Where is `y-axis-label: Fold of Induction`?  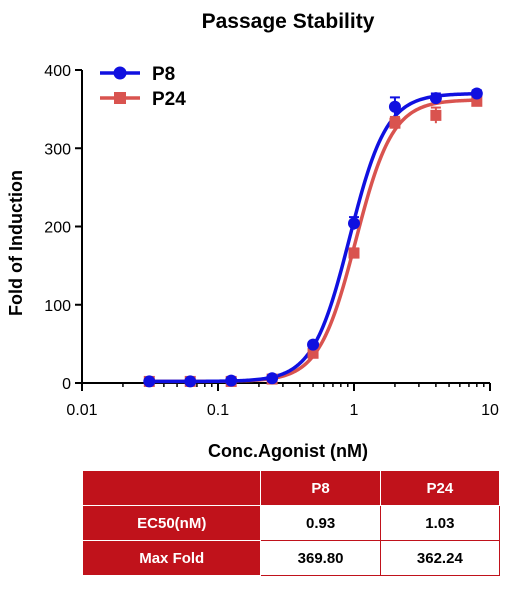
y-axis-label: Fold of Induction is located at coordinates (16, 243).